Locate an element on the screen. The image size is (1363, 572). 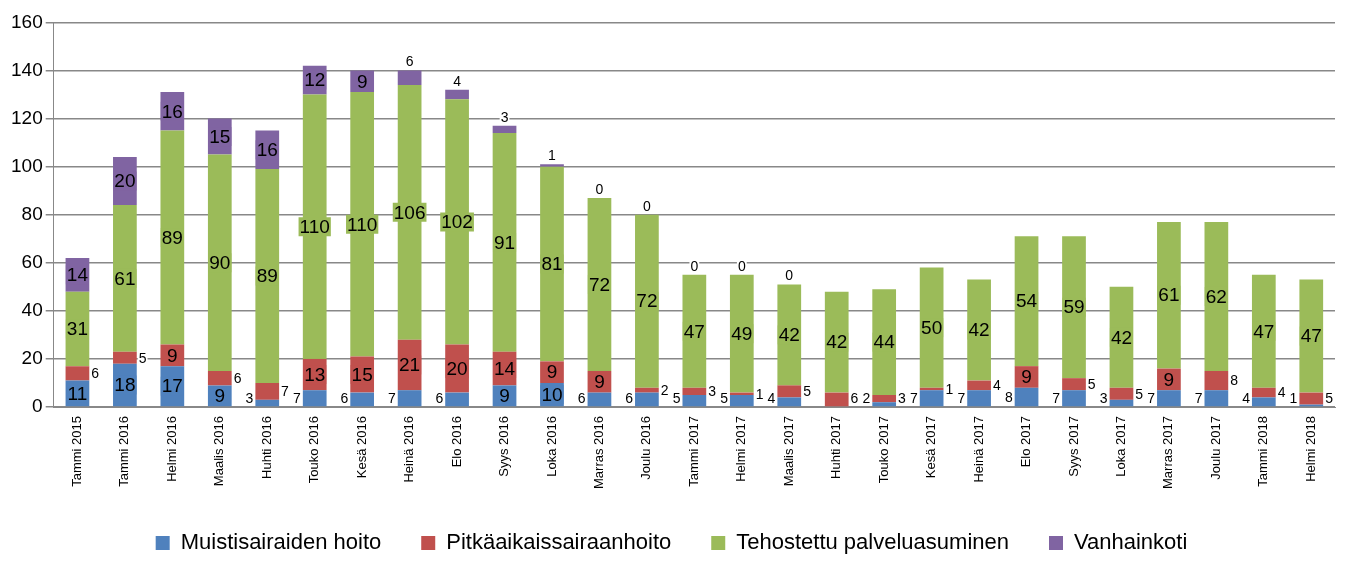
x-tick-label: Huhti 2017 is located at coordinates (836, 447).